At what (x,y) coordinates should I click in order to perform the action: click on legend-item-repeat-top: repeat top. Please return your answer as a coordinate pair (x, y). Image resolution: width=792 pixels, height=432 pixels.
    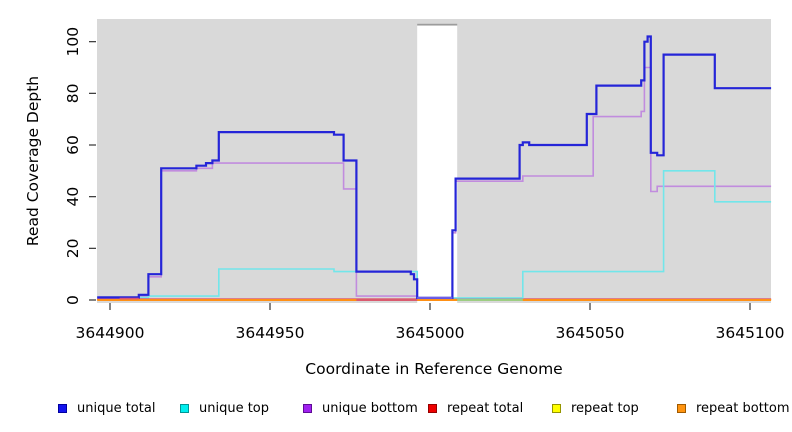
    Looking at the image, I should click on (595, 408).